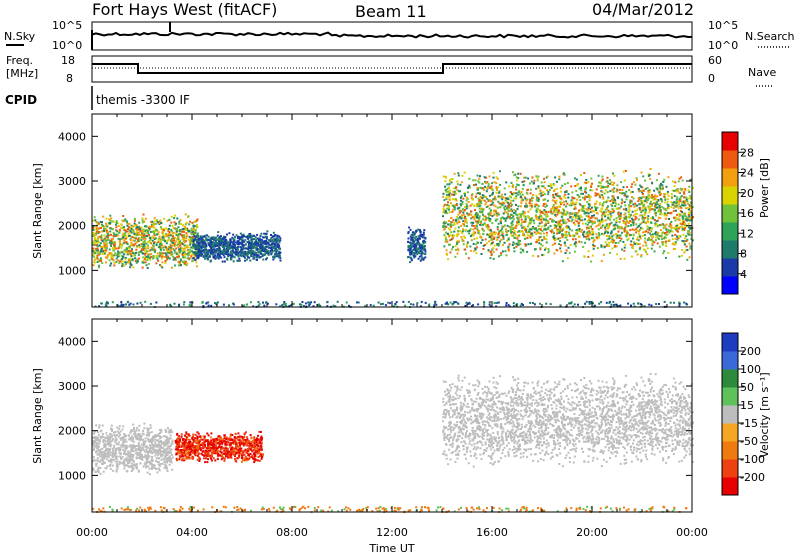 The height and width of the screenshot is (558, 800). Describe the element at coordinates (762, 72) in the screenshot. I see `nave-label: Nave` at that location.